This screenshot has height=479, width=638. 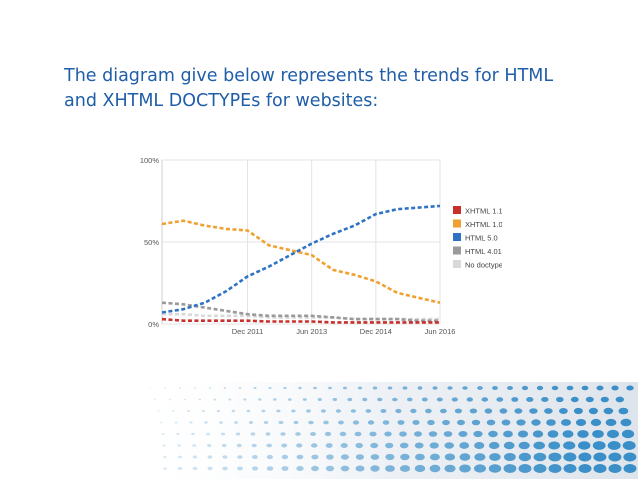 I want to click on legend-swatch, so click(x=457, y=223).